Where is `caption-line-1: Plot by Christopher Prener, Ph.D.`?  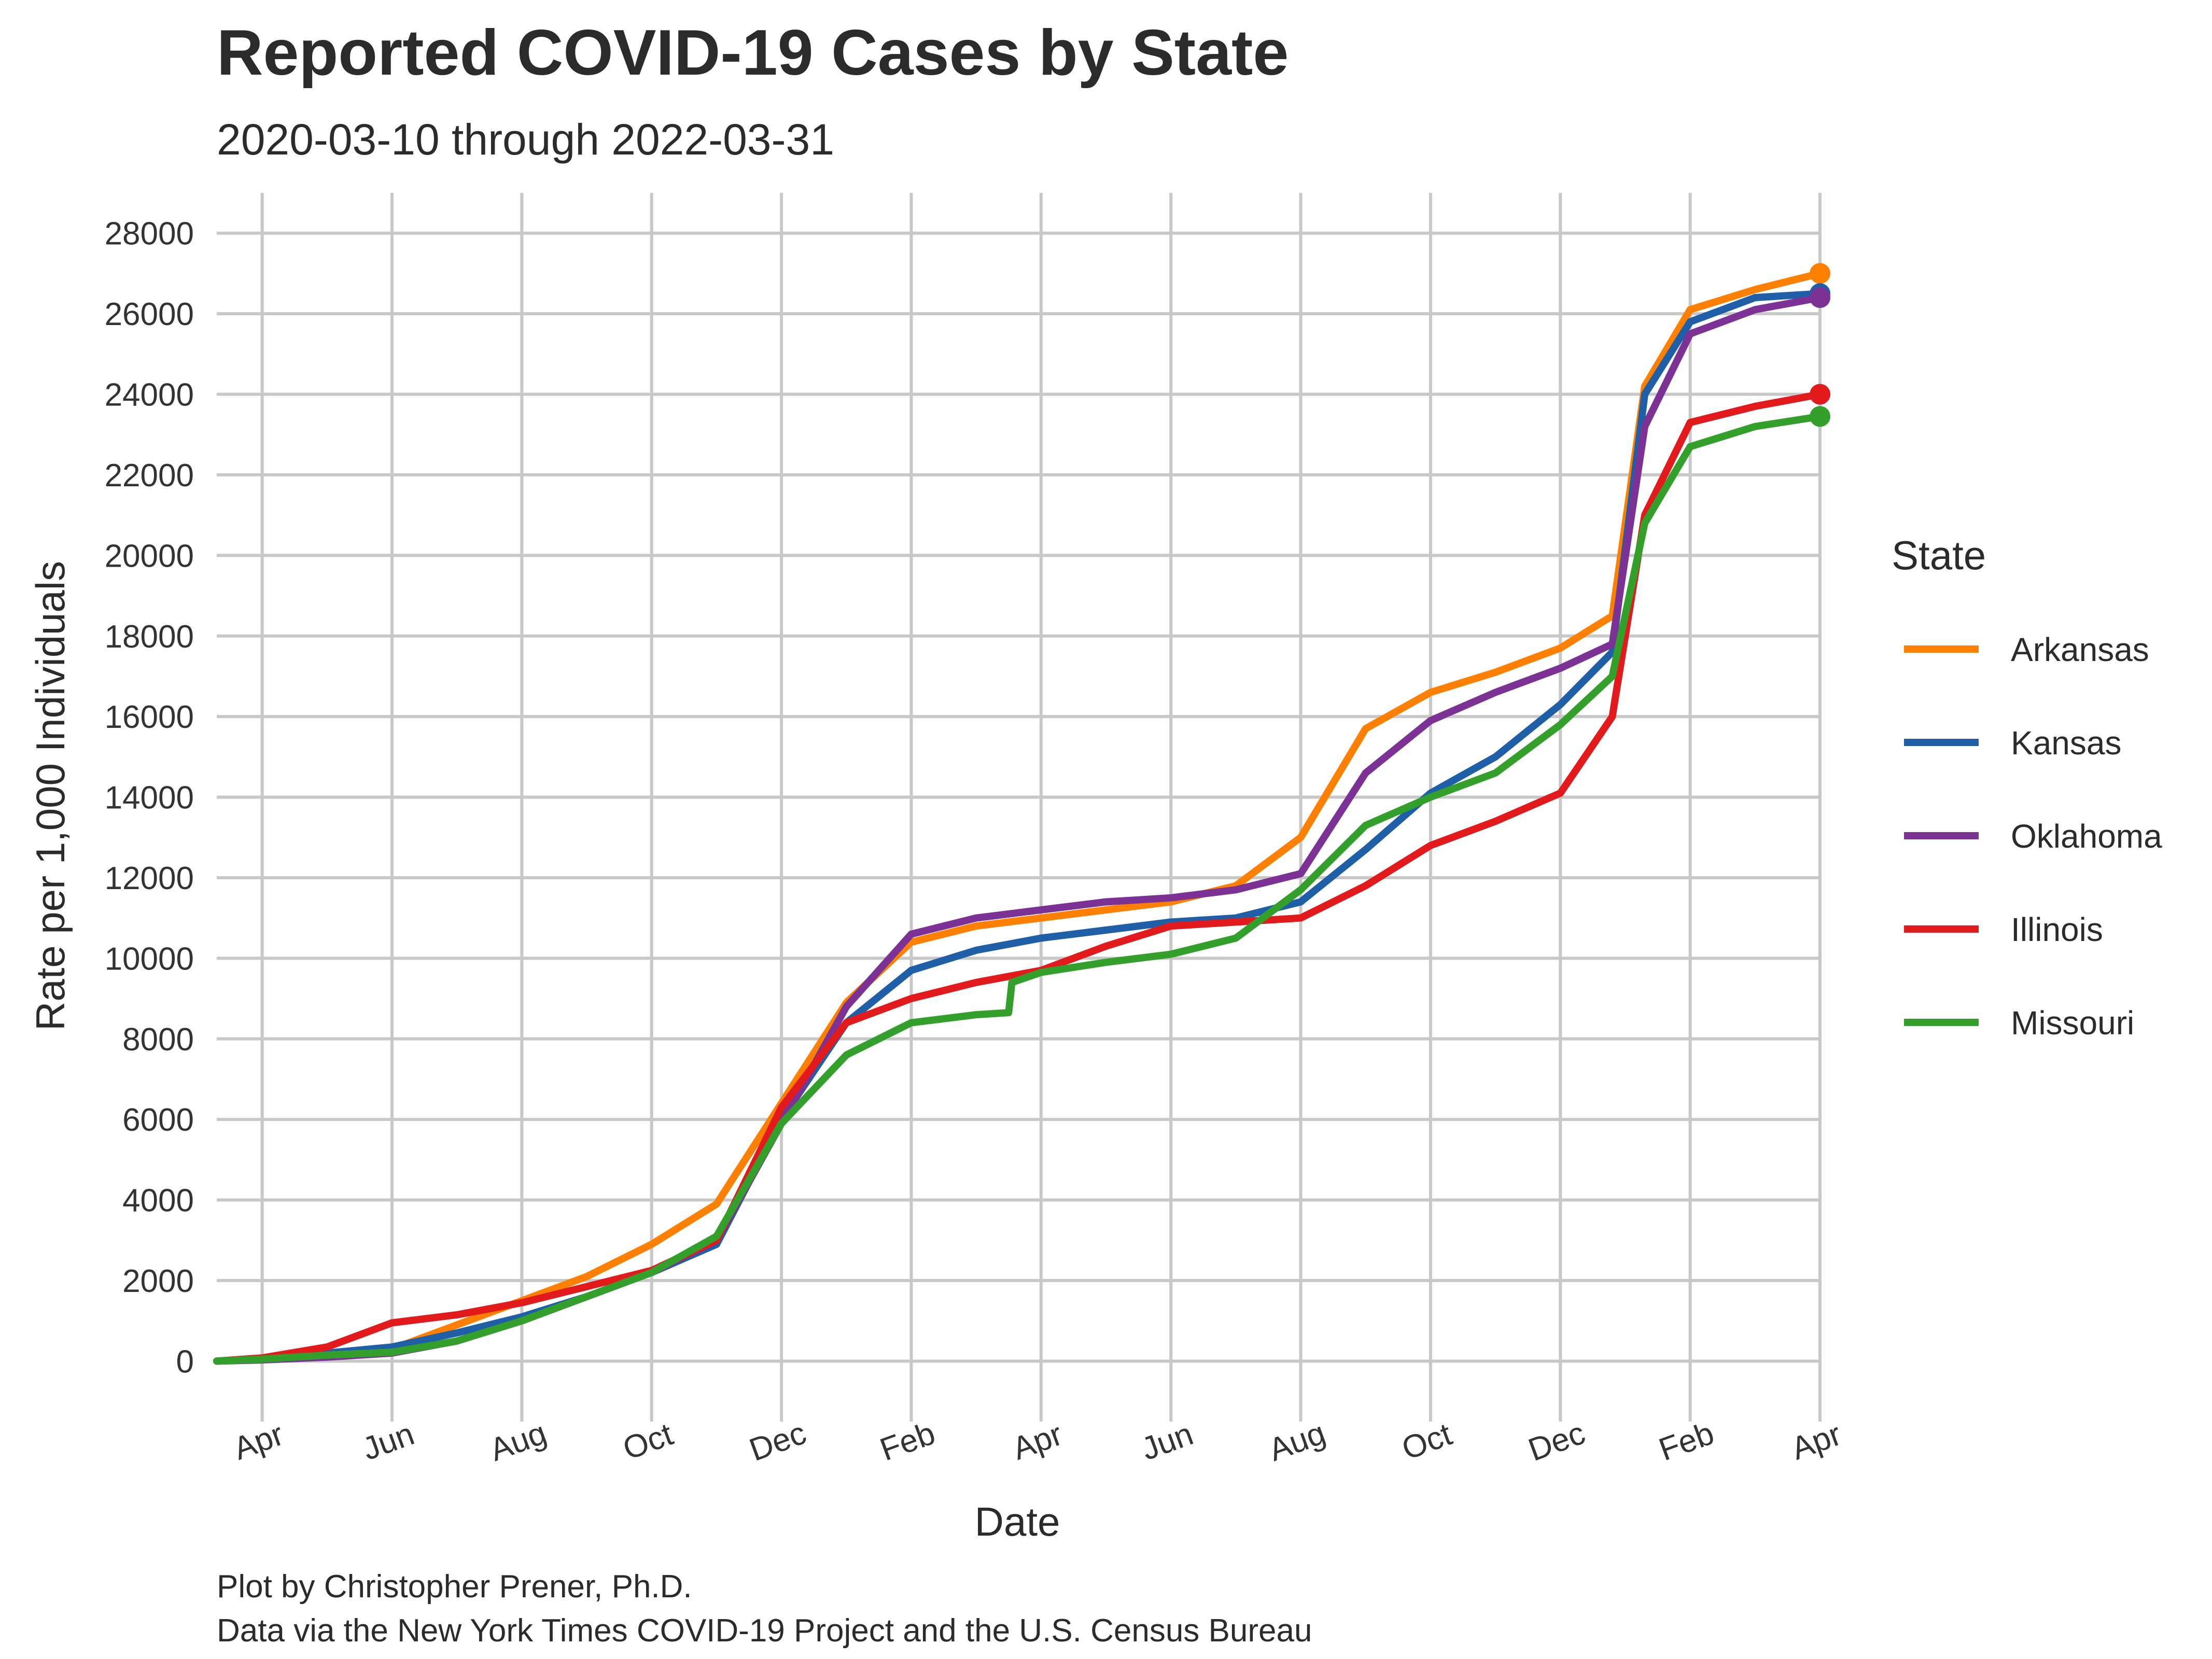
caption-line-1: Plot by Christopher Prener, Ph.D. is located at coordinates (454, 1587).